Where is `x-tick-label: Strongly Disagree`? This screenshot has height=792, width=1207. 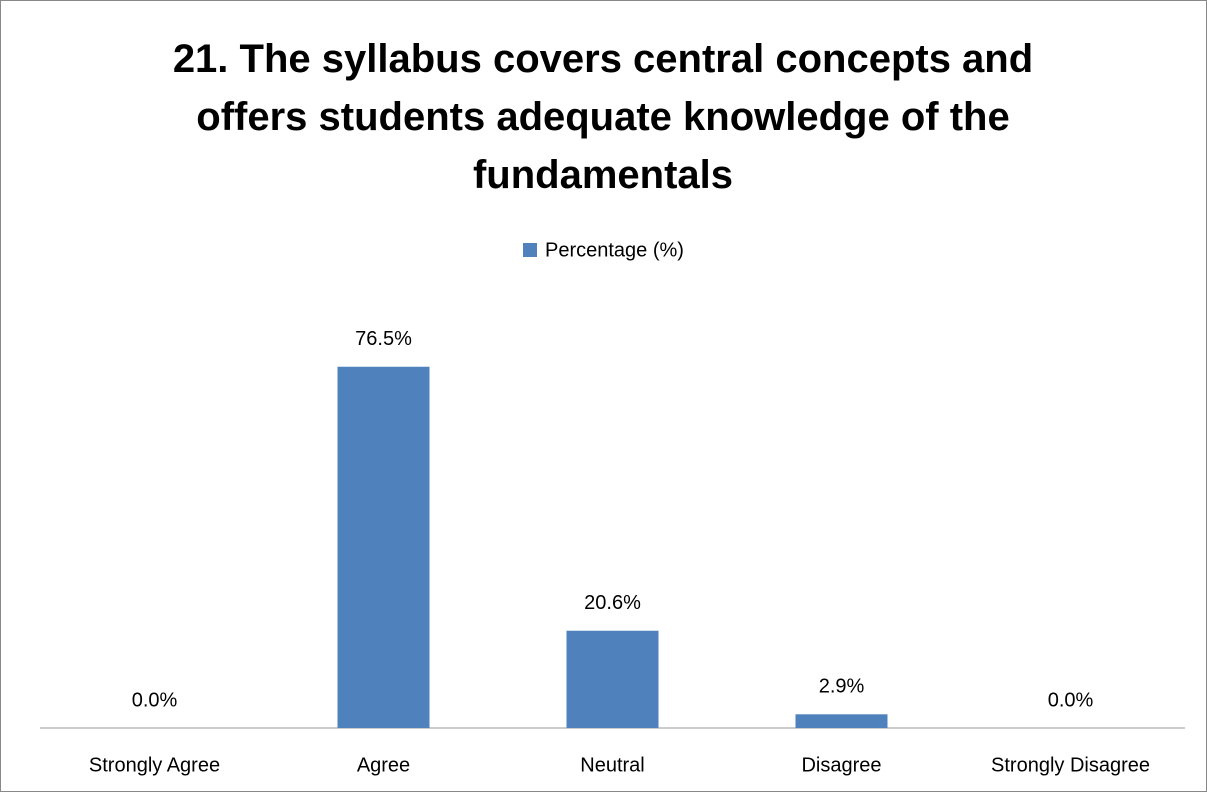 x-tick-label: Strongly Disagree is located at coordinates (1070, 765).